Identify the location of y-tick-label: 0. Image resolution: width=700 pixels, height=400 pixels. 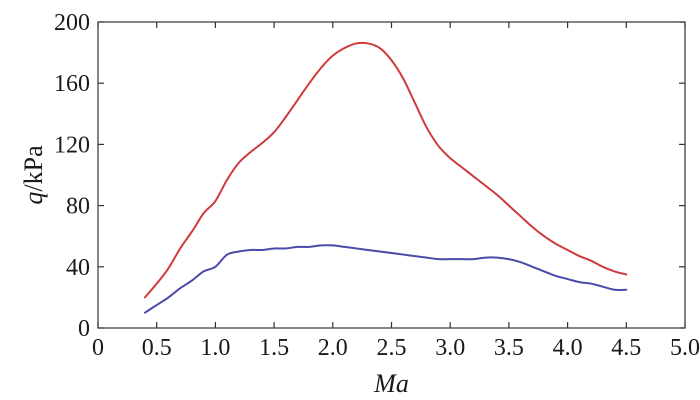
(84, 329).